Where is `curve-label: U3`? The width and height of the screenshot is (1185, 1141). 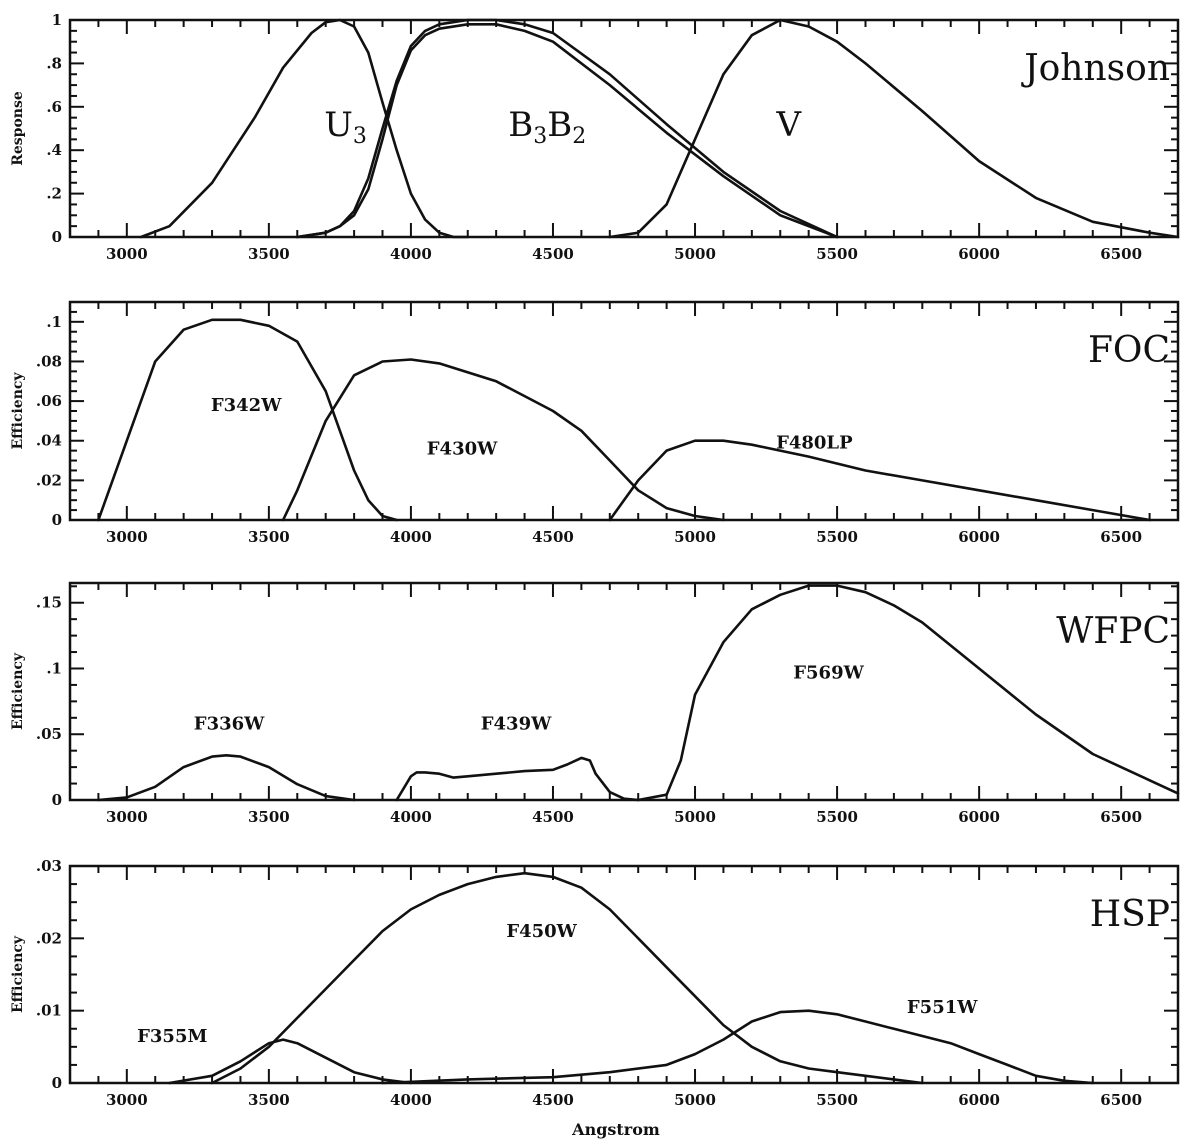 curve-label: U3 is located at coordinates (345, 127).